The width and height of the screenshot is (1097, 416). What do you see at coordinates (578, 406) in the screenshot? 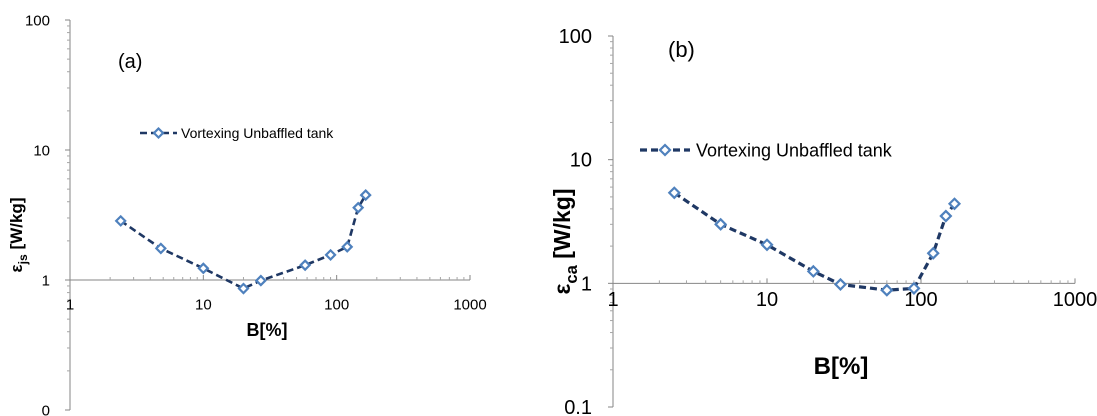
I see `y-tick-label: 0.1` at bounding box center [578, 406].